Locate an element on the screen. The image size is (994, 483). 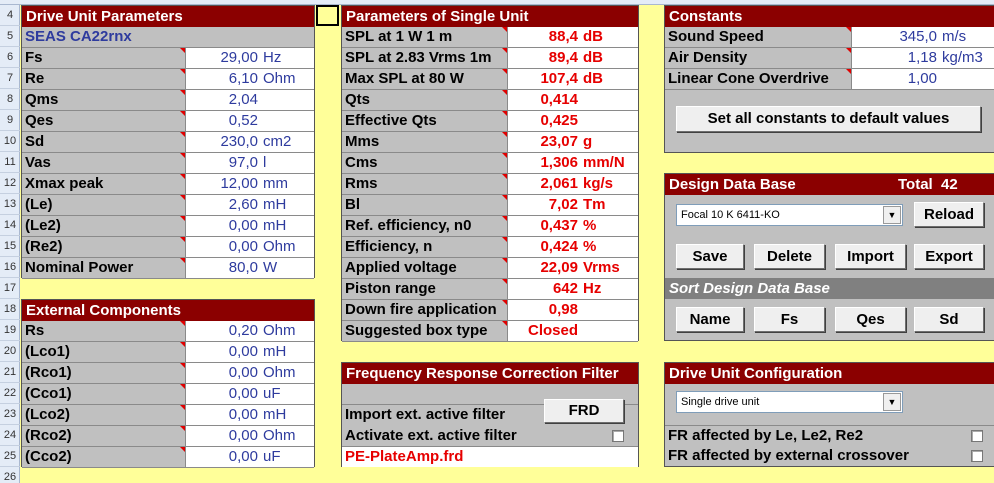
row-number: 7 is located at coordinates (10, 78).